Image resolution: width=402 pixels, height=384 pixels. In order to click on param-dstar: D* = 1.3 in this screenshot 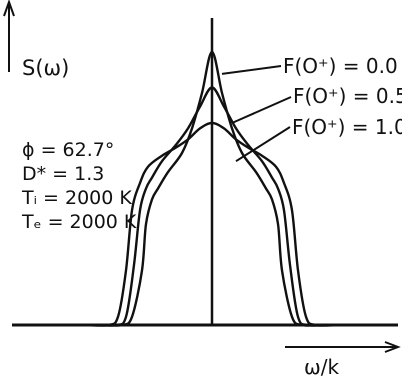, I will do `click(63, 174)`.